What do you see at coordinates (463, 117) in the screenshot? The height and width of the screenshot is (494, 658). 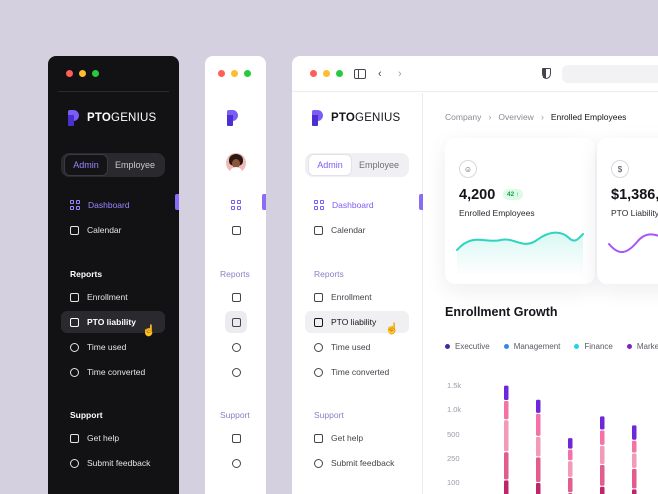 I see `breadcrumb-company: Company` at bounding box center [463, 117].